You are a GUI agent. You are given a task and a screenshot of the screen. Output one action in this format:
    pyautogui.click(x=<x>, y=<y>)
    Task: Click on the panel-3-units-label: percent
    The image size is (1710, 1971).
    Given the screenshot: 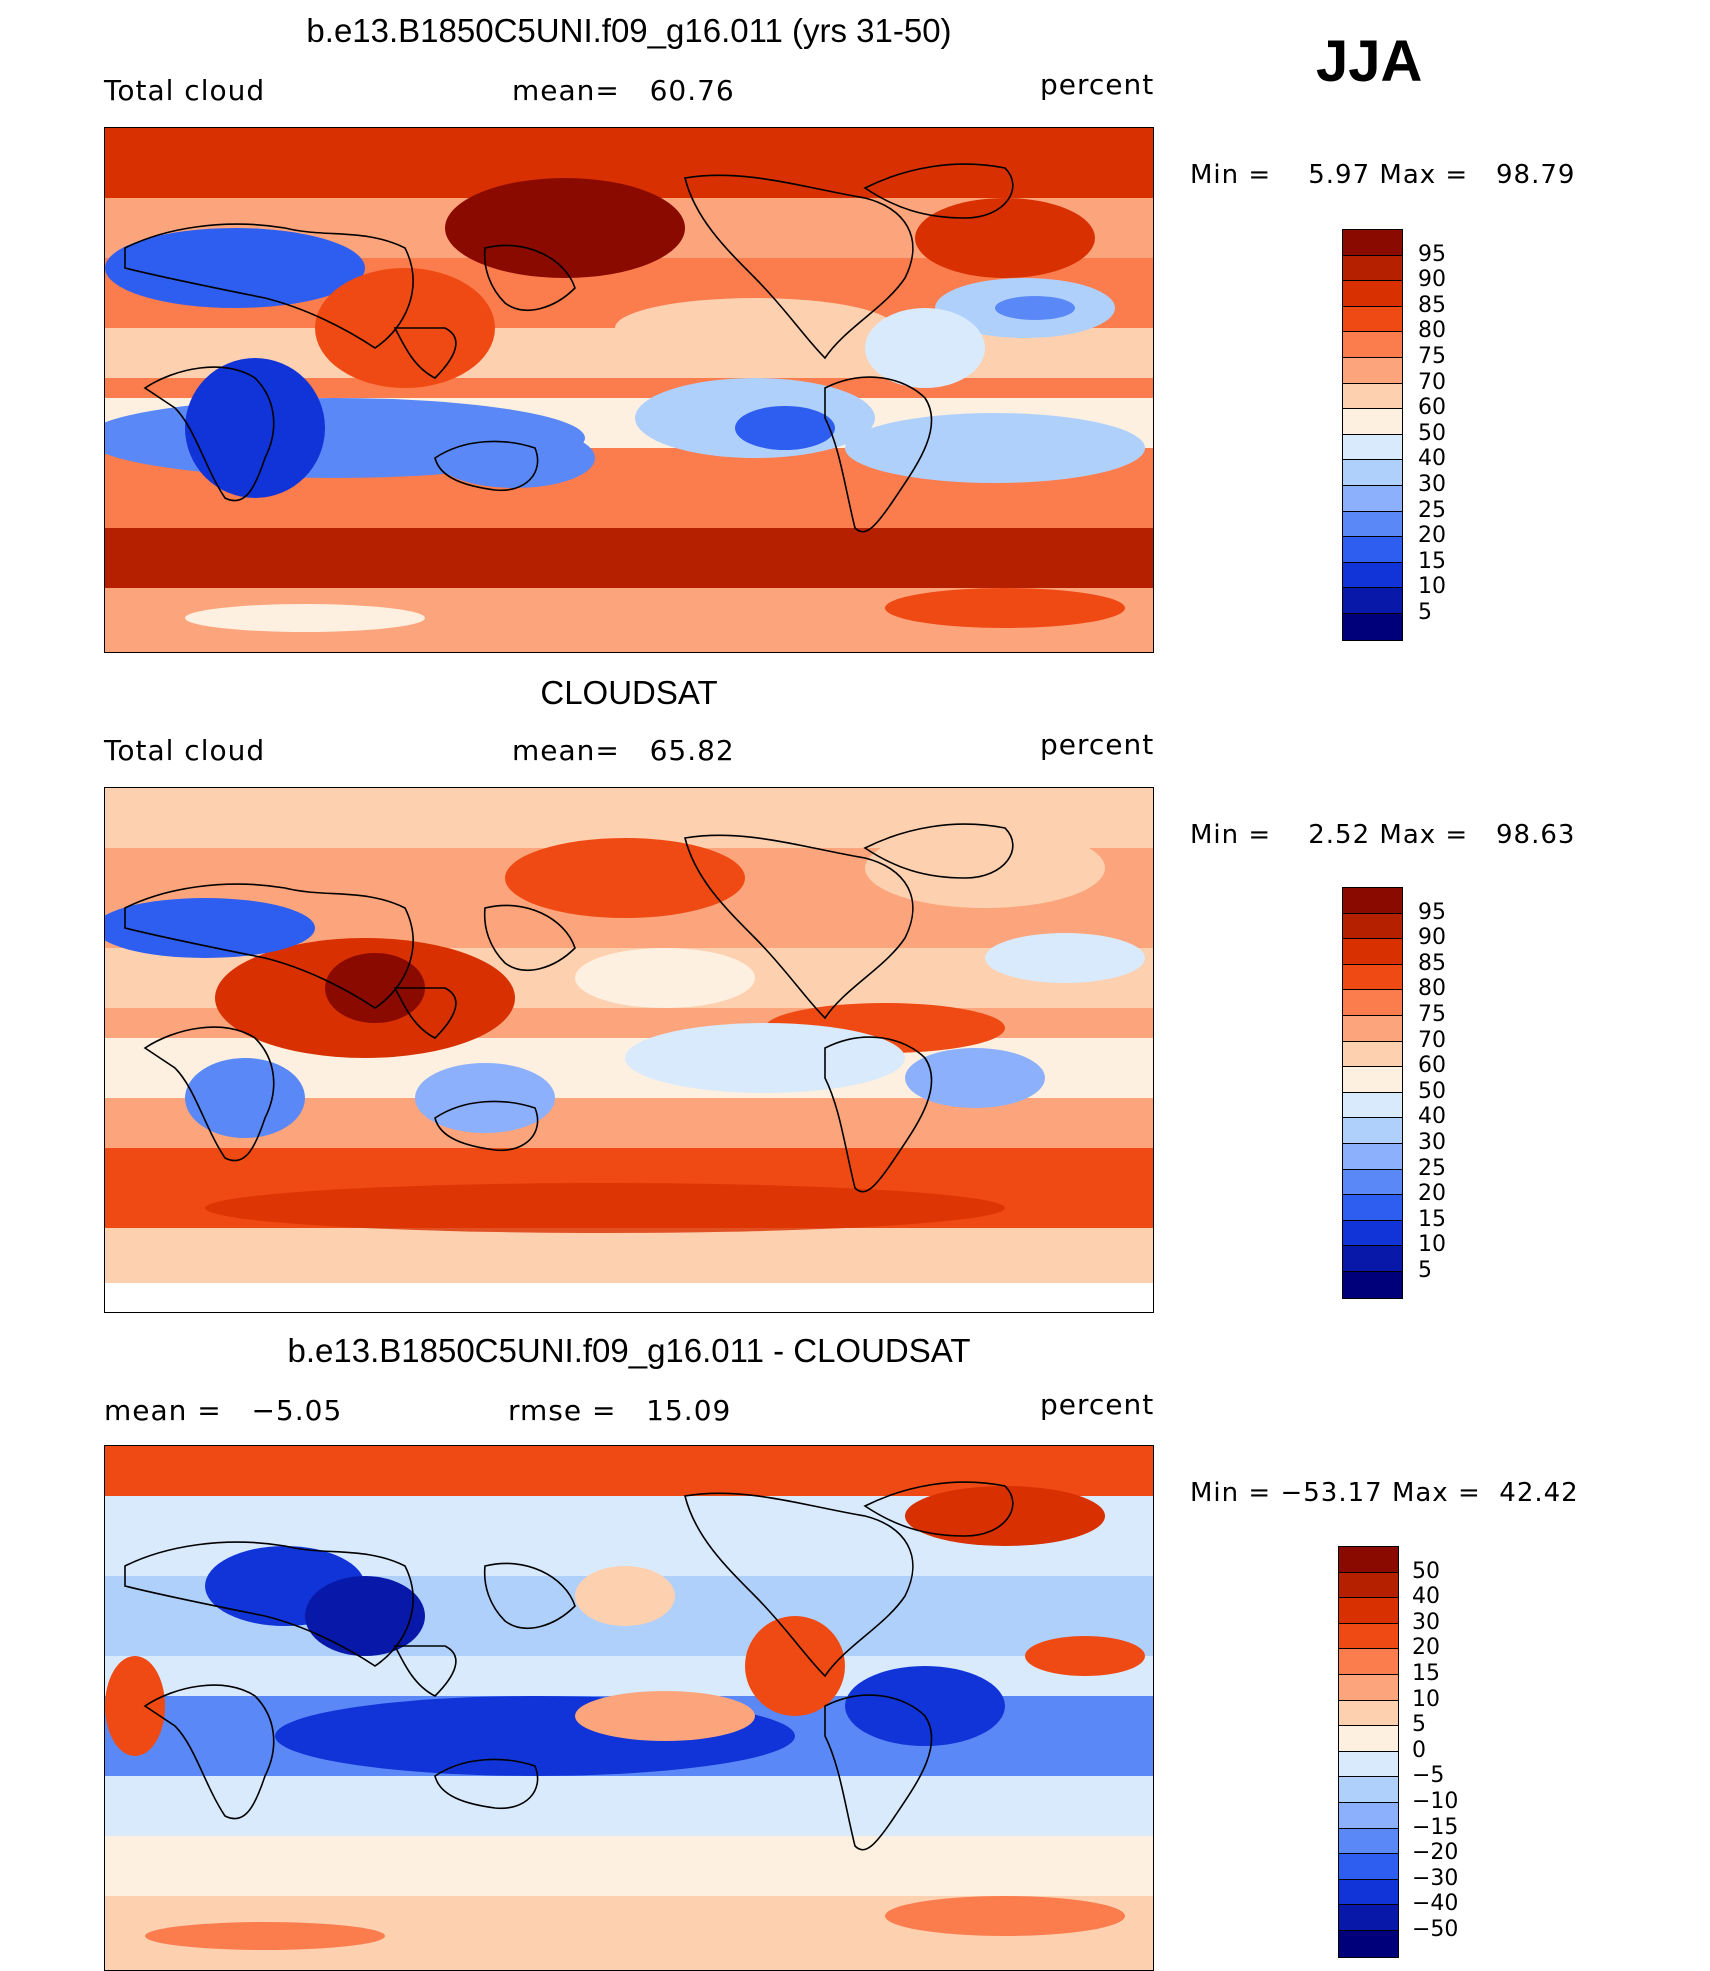 What is the action you would take?
    pyautogui.click(x=1097, y=1404)
    